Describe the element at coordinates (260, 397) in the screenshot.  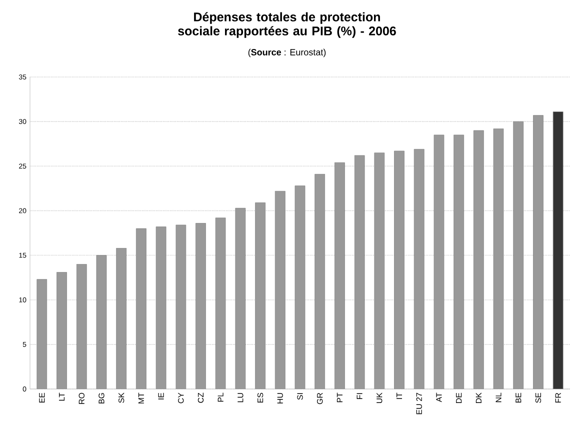
I see `x-tick-label: ES` at that location.